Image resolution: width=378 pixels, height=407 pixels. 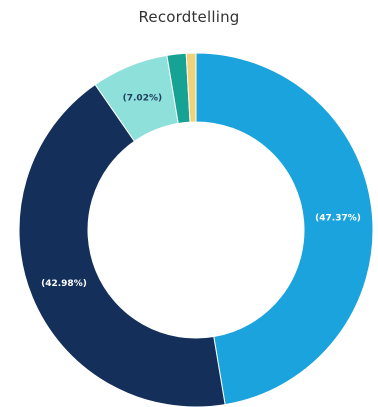 I want to click on slice-label-2: (7.02%), so click(x=142, y=98).